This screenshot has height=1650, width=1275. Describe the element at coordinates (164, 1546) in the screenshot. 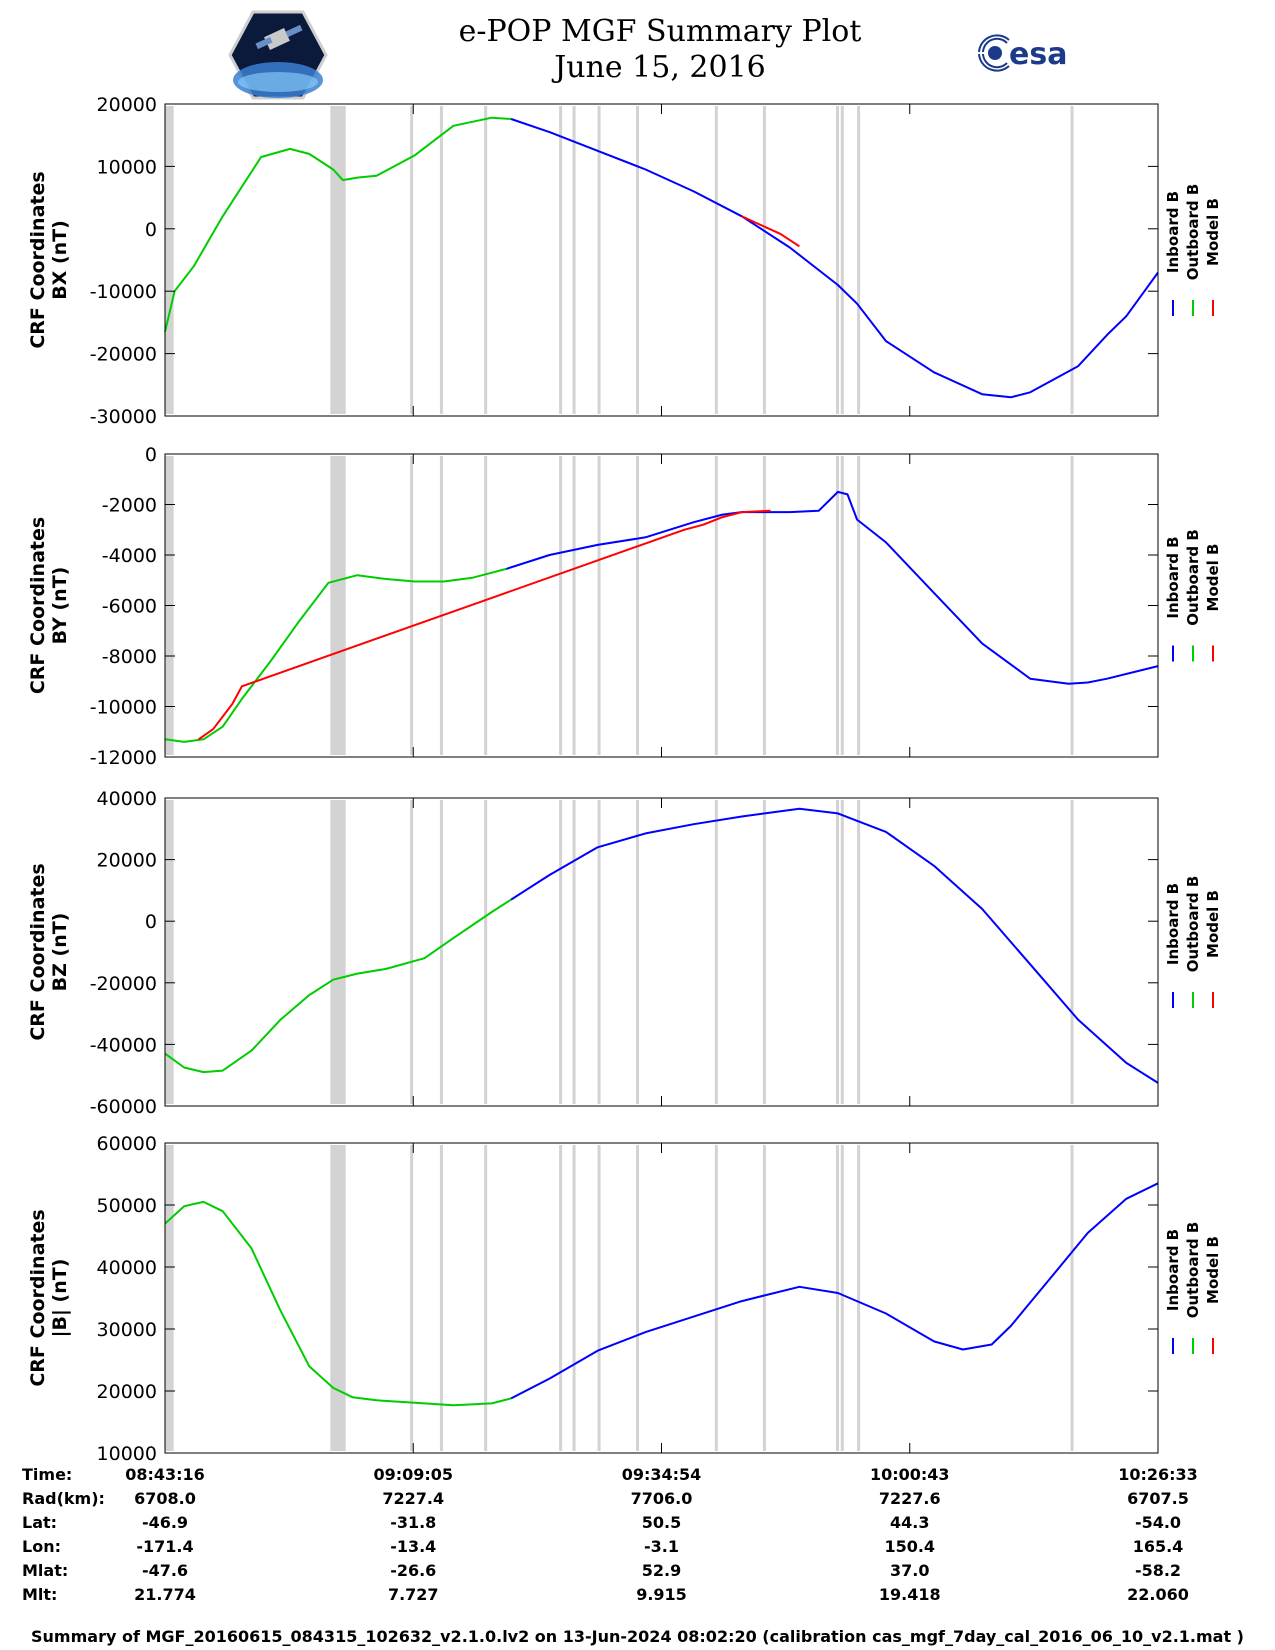

I see `orbit-table-cell: -171.4` at that location.